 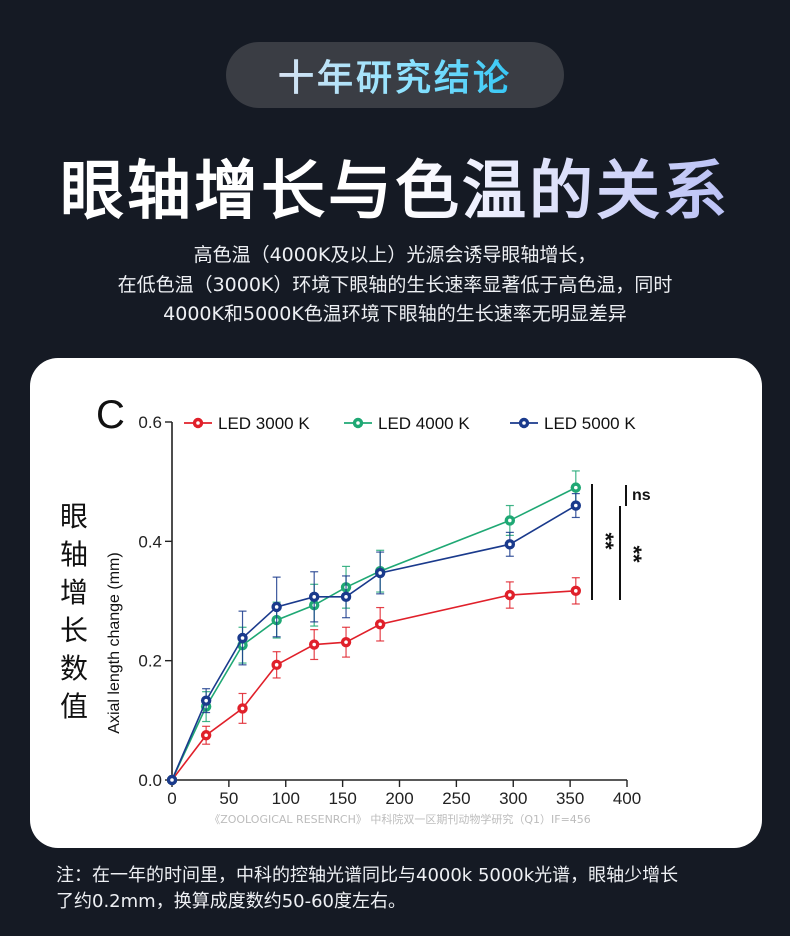 What do you see at coordinates (367, 875) in the screenshot?
I see `footnote-line-1: 注：在一年的时间里，中科的控轴光谱同比与4000k 5000k光谱，眼轴少增长` at bounding box center [367, 875].